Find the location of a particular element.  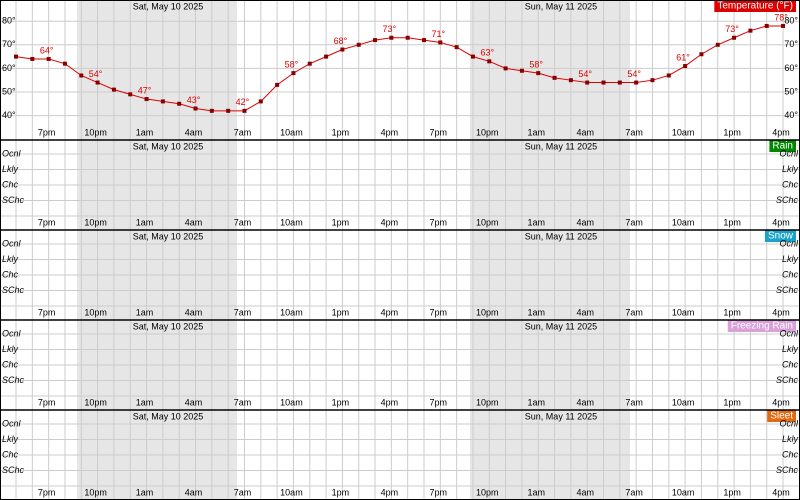

y-tick-label: 40° is located at coordinates (9, 115).